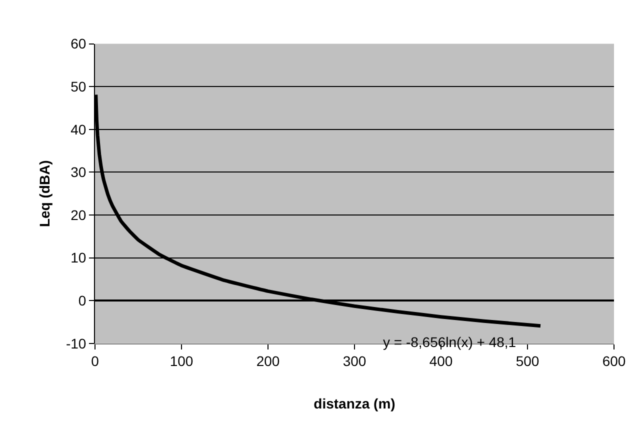 The height and width of the screenshot is (432, 640). Describe the element at coordinates (78, 258) in the screenshot. I see `y-tick-label: 10` at that location.